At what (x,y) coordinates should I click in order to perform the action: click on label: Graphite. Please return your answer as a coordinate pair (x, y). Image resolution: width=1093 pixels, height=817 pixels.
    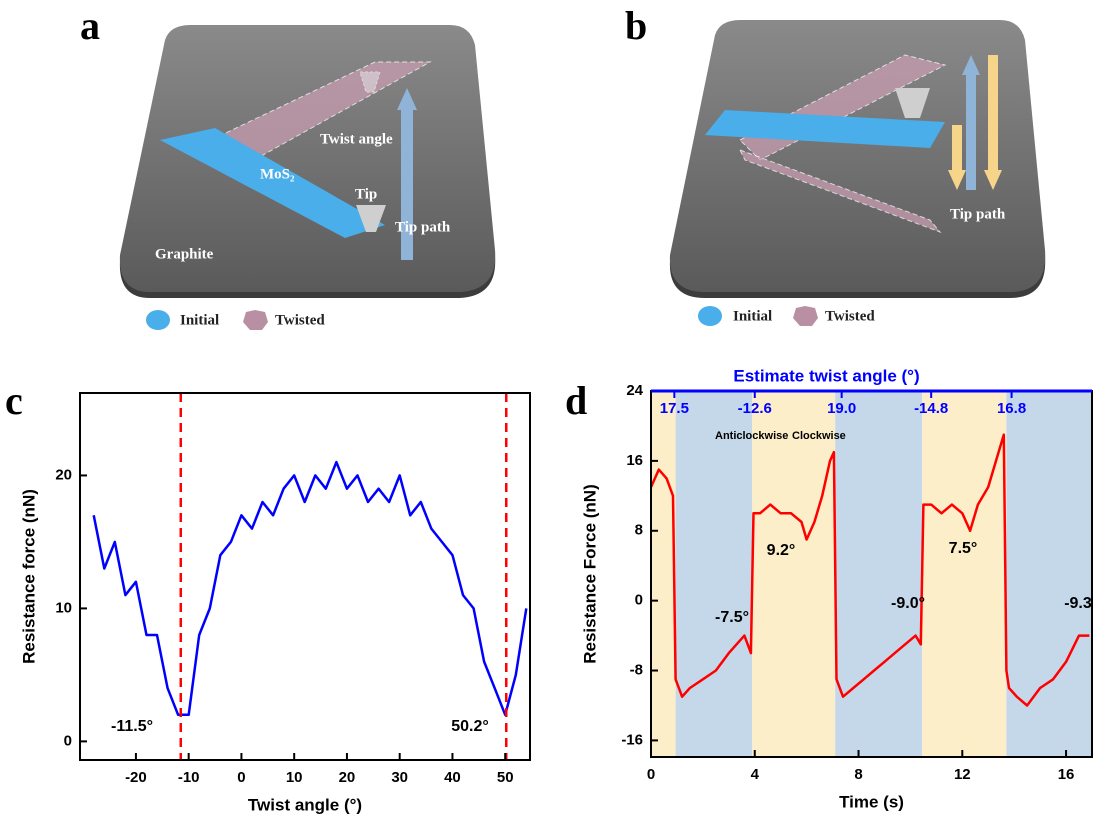
    Looking at the image, I should click on (184, 254).